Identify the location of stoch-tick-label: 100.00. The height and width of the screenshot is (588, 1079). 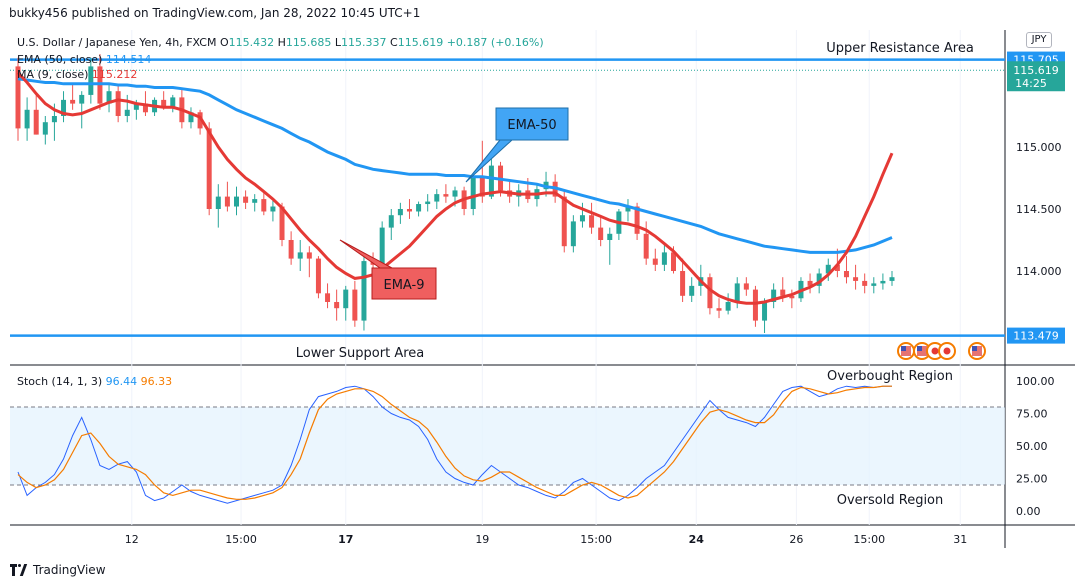
(1035, 381).